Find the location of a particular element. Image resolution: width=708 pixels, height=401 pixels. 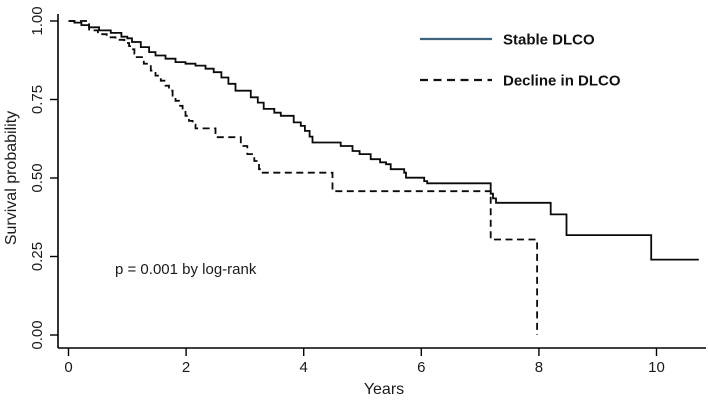

p-value-annotation: p = 0.001 by log-rank is located at coordinates (186, 269).